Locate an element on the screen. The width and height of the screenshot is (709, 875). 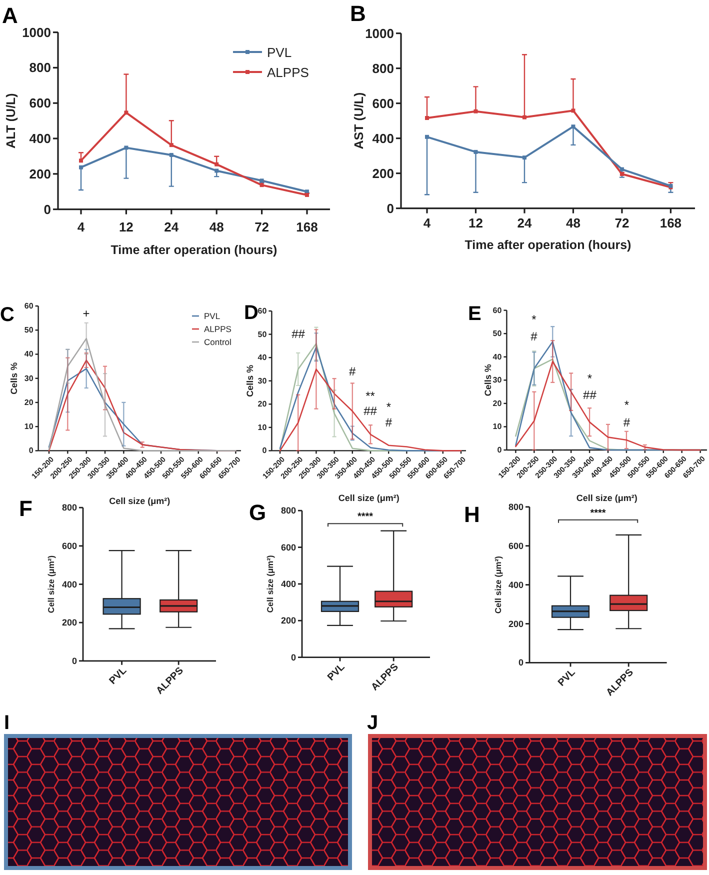
text: J is located at coordinates (372, 723).